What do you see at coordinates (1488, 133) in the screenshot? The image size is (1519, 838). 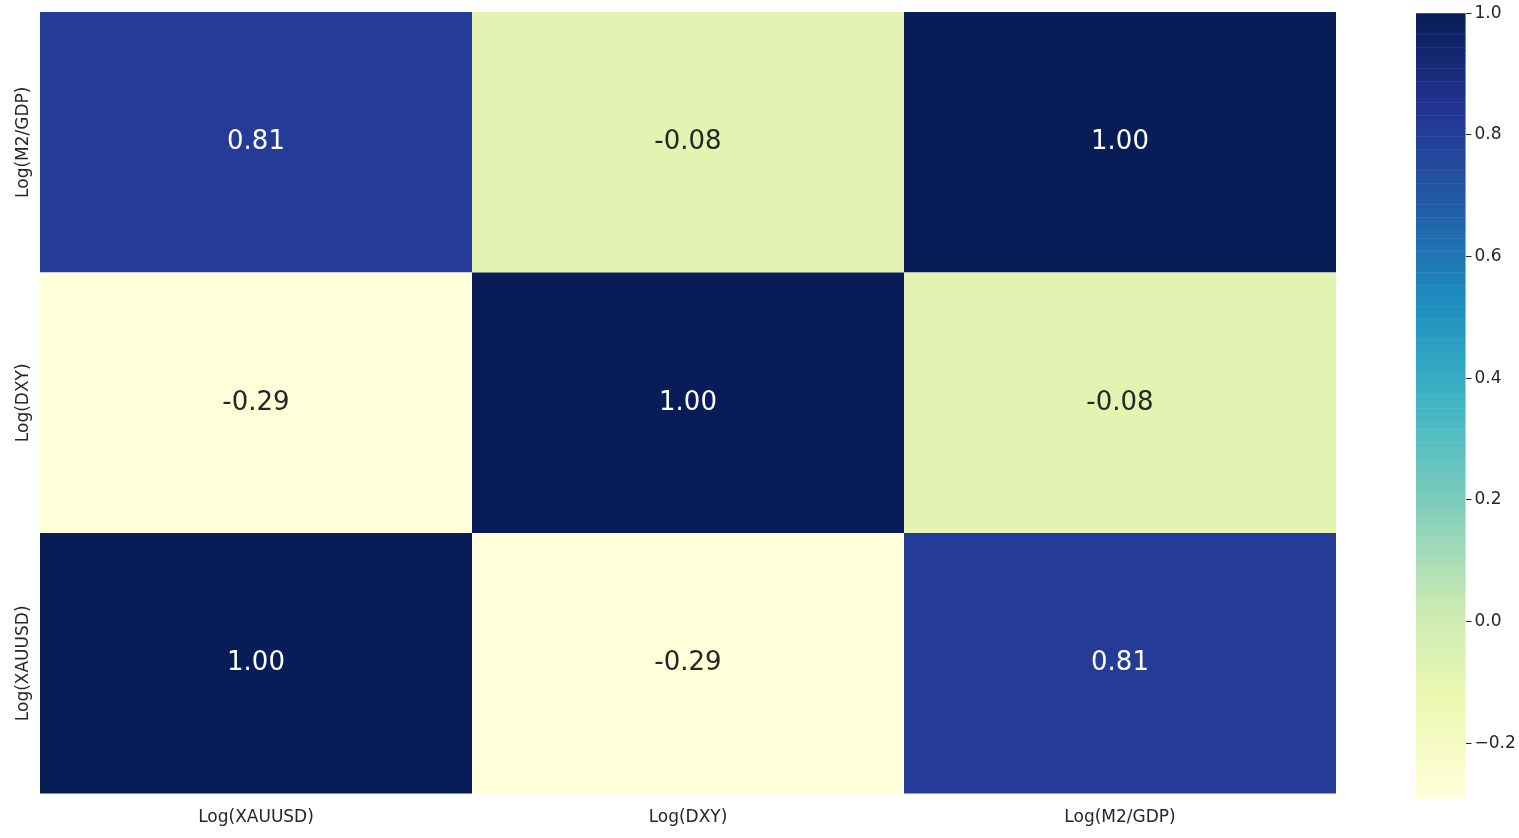 I see `color-bar-label: 0.8` at bounding box center [1488, 133].